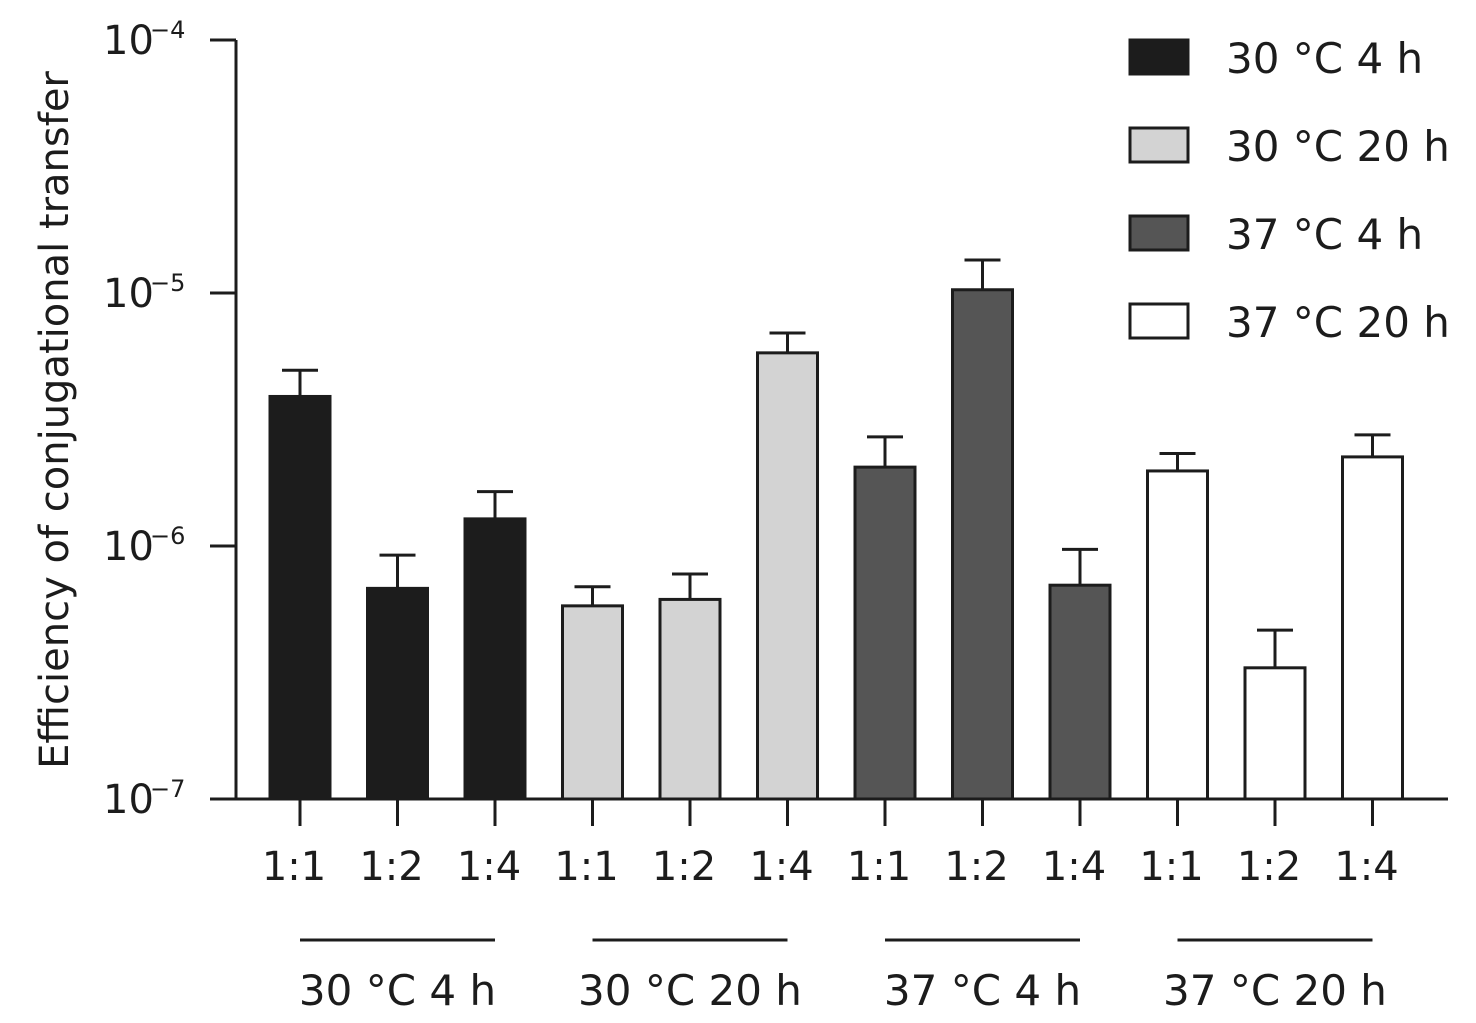  Describe the element at coordinates (843, 976) in the screenshot. I see `group-labels-layer: 30 °C 4 h 30 °C 20 h 37 °C 4 h 37 °C 20 h` at that location.